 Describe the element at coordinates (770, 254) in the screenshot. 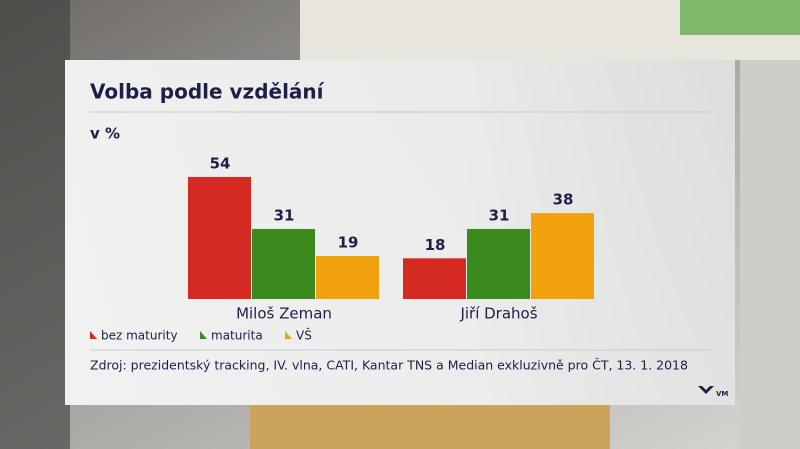

I see `background-paper` at that location.